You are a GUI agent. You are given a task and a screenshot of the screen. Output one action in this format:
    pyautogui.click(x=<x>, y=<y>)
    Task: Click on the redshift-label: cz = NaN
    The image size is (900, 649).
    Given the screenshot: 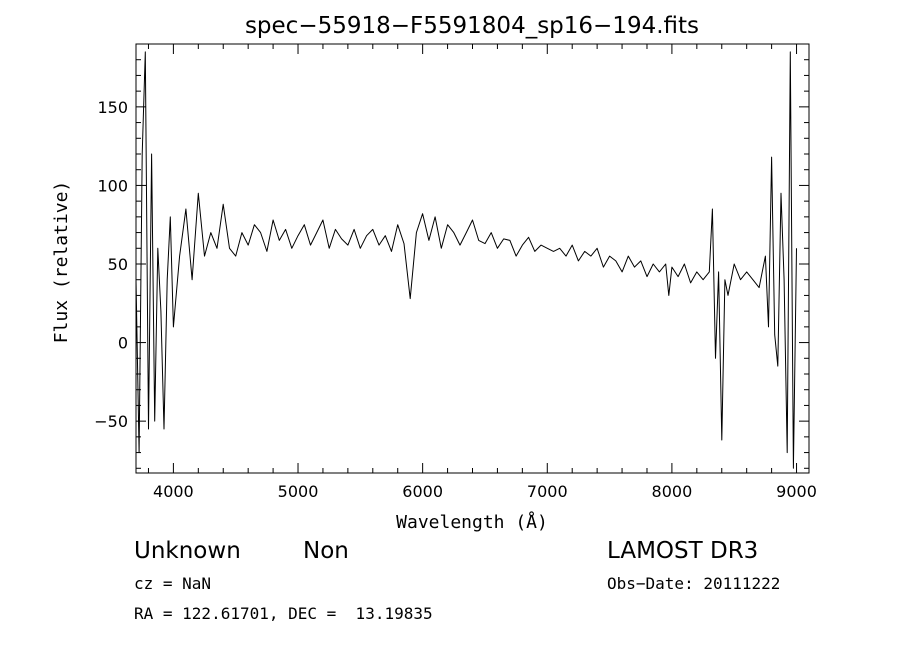 What is the action you would take?
    pyautogui.click(x=173, y=583)
    